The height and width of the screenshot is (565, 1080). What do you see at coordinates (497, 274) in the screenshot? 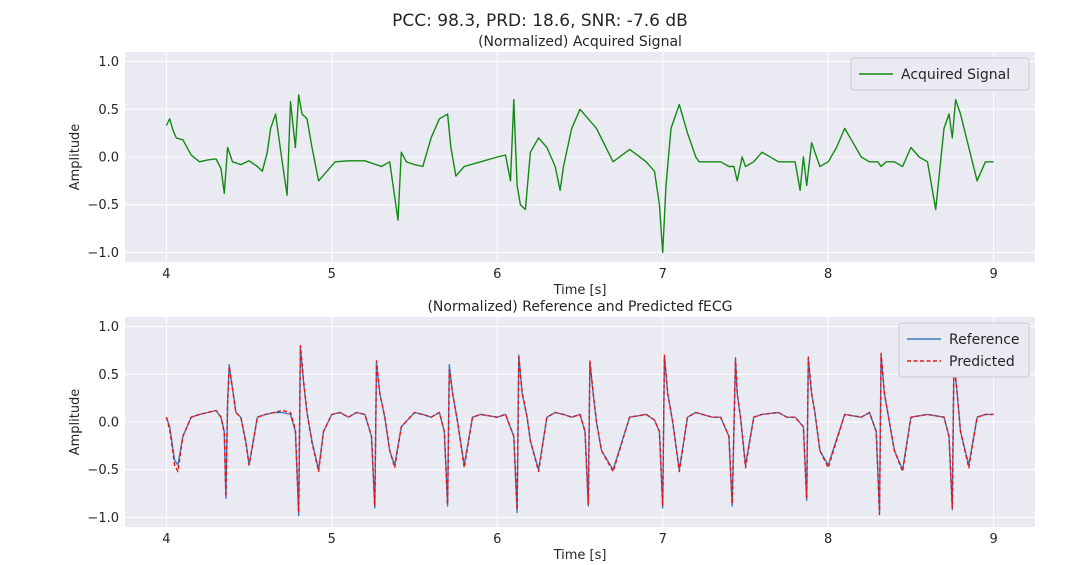
I see `acquired-x-tick-label: 6` at bounding box center [497, 274].